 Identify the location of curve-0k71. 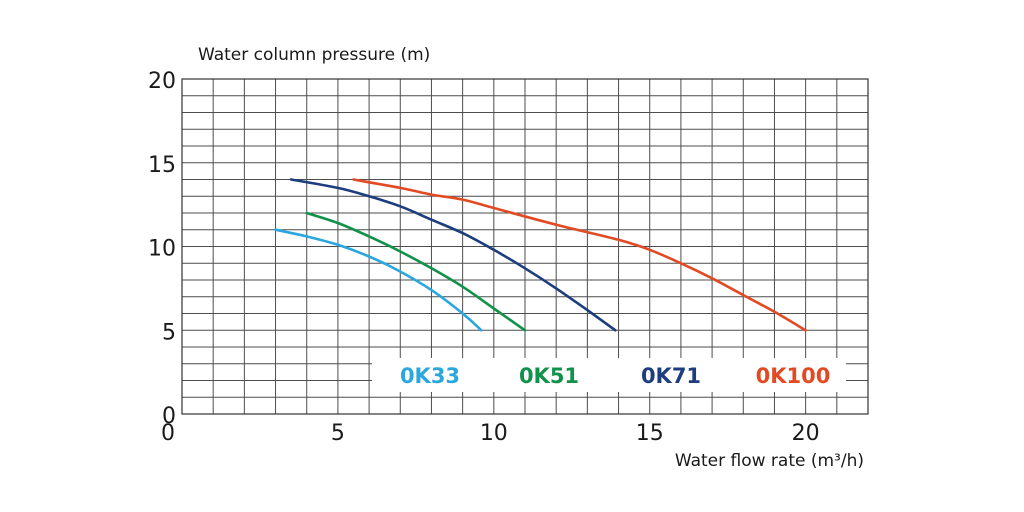
(453, 255).